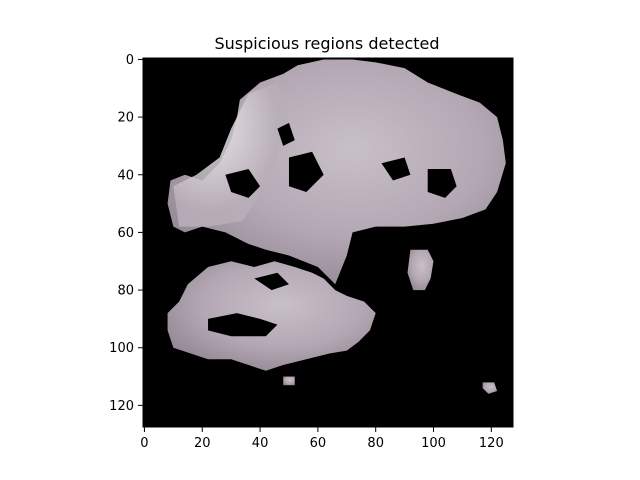 Image resolution: width=640 pixels, height=480 pixels. What do you see at coordinates (125, 175) in the screenshot?
I see `y-tick-label: 40` at bounding box center [125, 175].